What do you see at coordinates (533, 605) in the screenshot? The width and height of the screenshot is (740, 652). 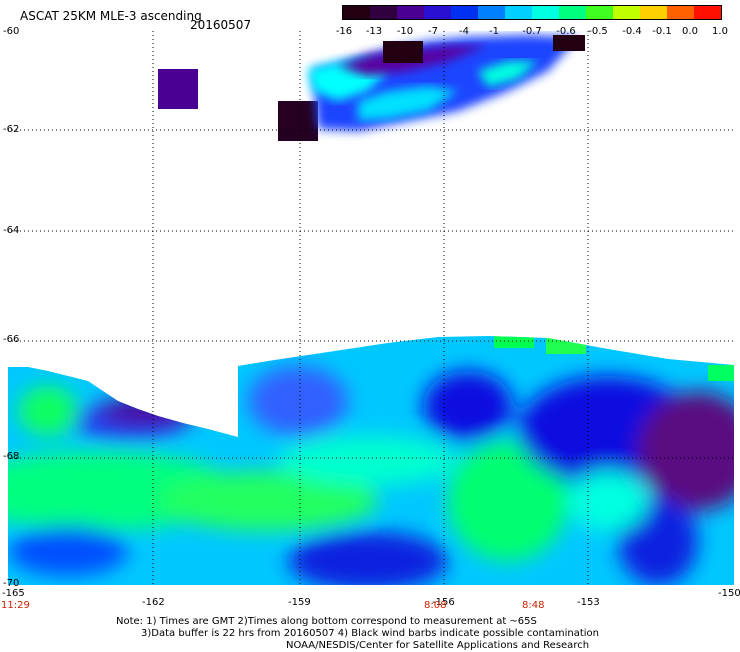 I see `time-label: 8:48` at bounding box center [533, 605].